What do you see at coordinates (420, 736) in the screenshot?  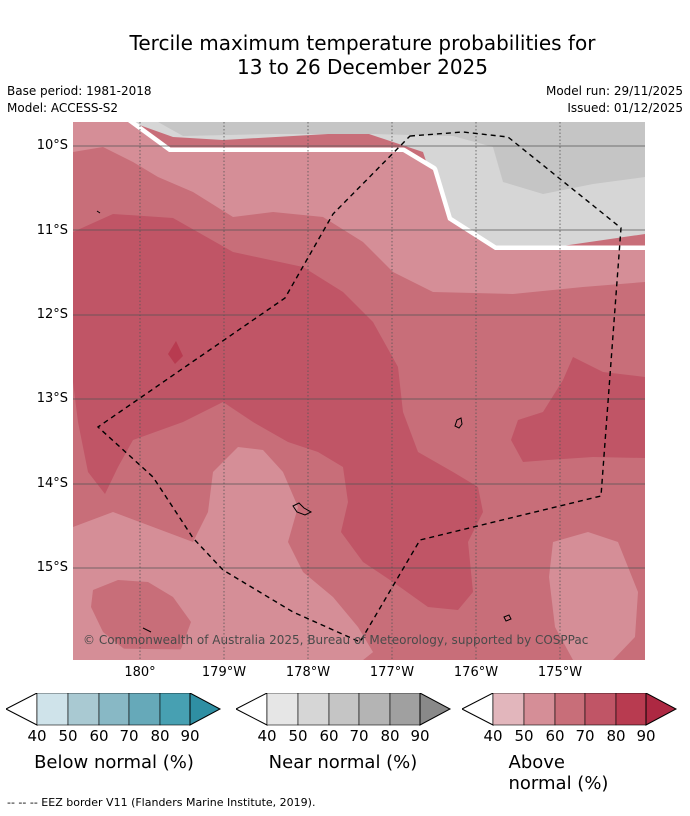 I see `legend-near-tick: 90` at bounding box center [420, 736].